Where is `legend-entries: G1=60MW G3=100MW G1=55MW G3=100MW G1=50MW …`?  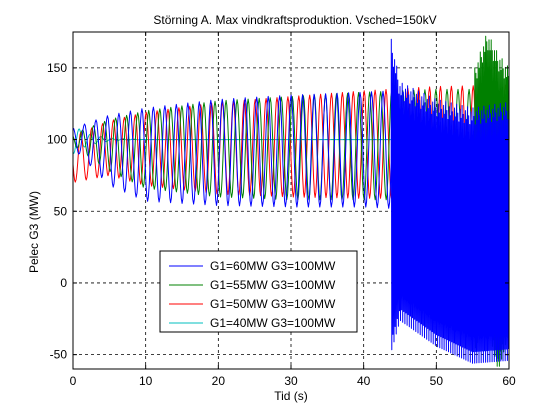
legend-entries: G1=60MW G3=100MW G1=55MW G3=100MW G1=50MW … is located at coordinates (252, 294).